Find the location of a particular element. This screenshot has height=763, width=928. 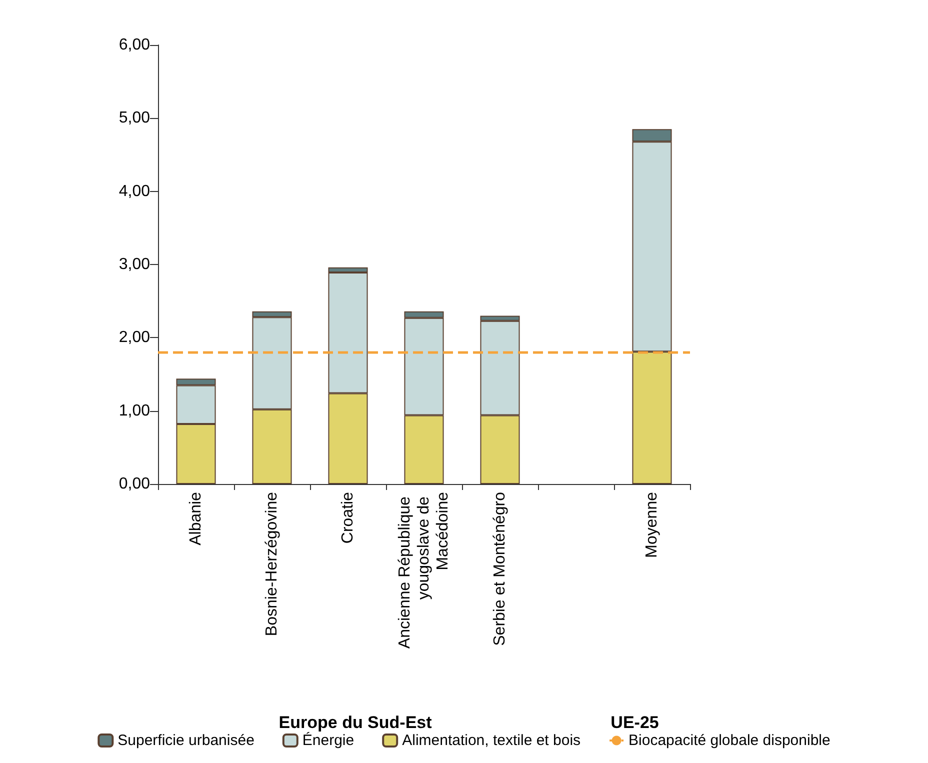

x-tick-label: Bosnie-Herzégovine is located at coordinates (272, 564).